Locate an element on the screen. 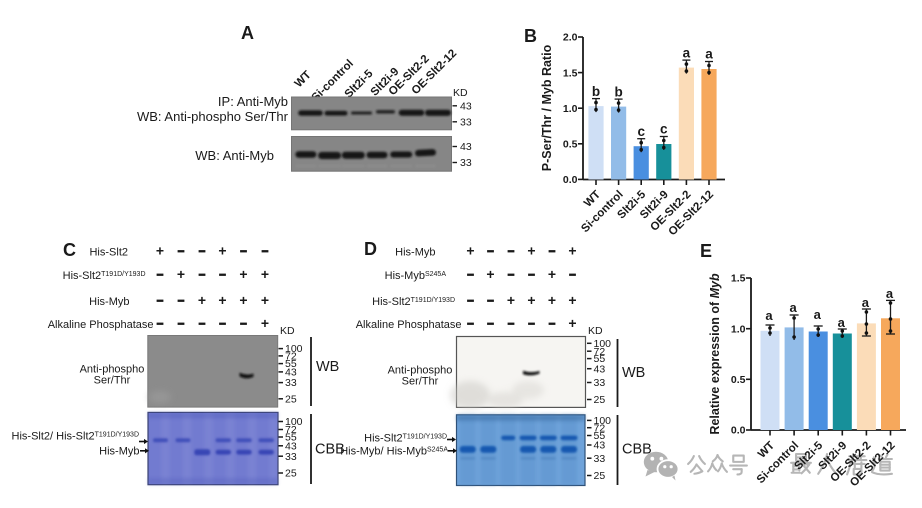  svg-text: A is located at coordinates (247, 33).